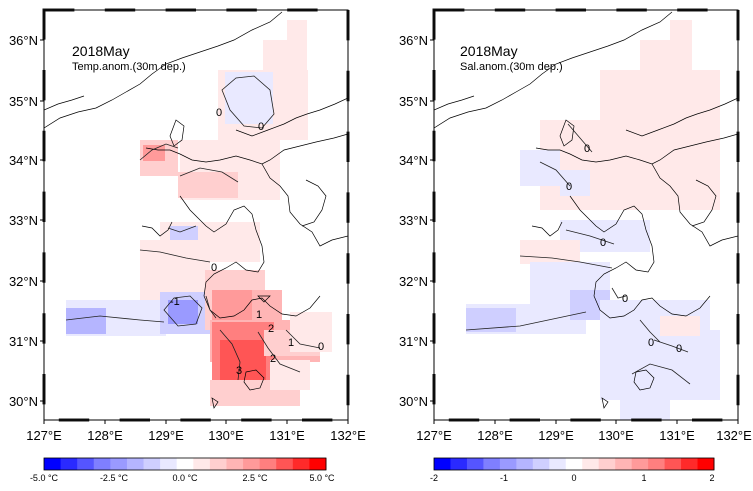  Describe the element at coordinates (643, 478) in the screenshot. I see `colorbar-label: 1` at that location.